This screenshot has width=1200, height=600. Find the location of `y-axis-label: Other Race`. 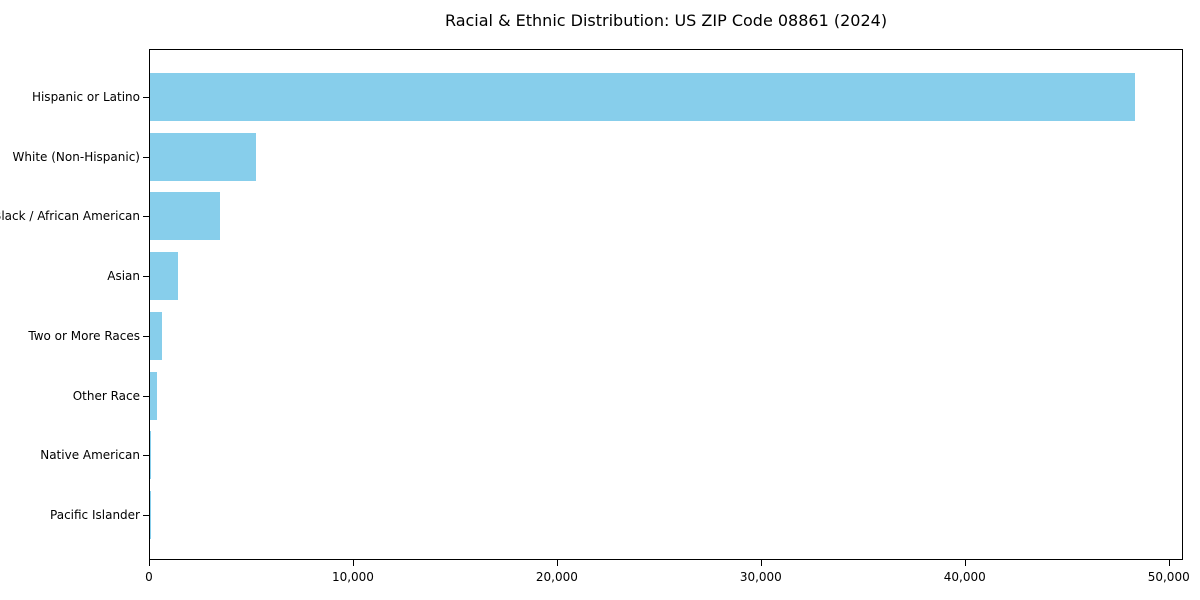

y-axis-label: Other Race is located at coordinates (106, 395).